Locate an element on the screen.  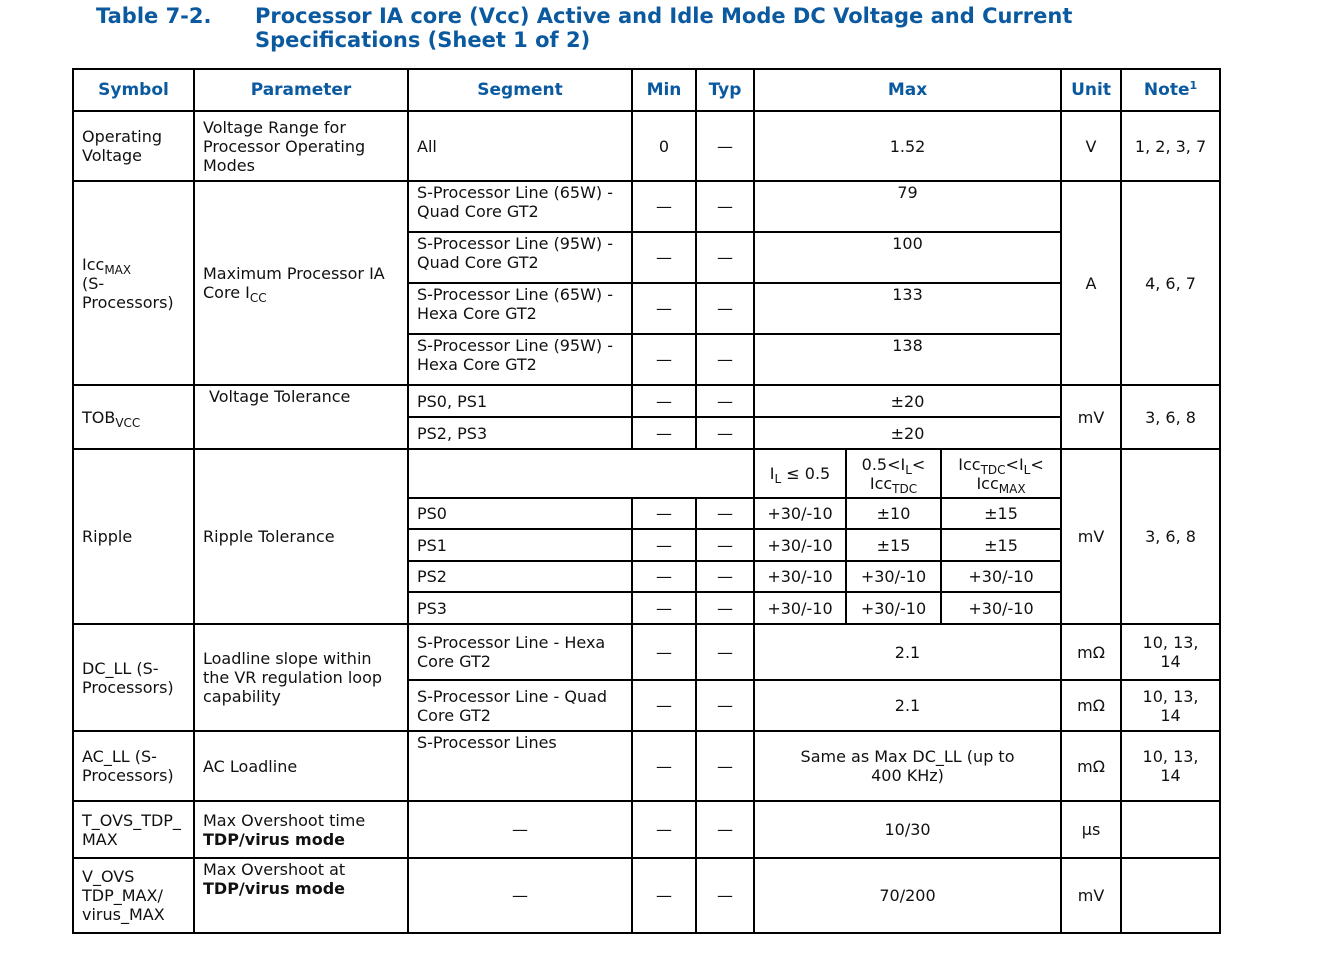
segment-cell: PS2 is located at coordinates (520, 576).